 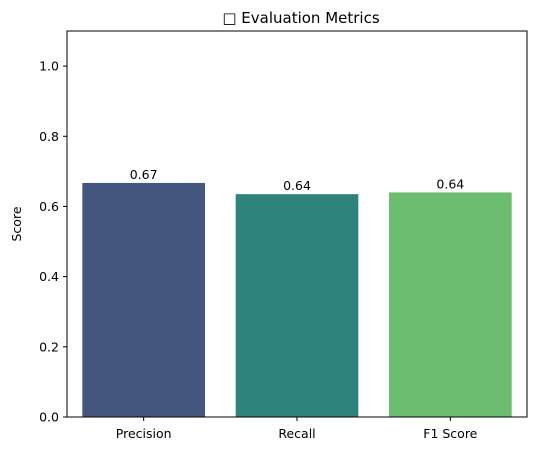 What do you see at coordinates (450, 183) in the screenshot?
I see `data-label-f1-score: 0.64` at bounding box center [450, 183].